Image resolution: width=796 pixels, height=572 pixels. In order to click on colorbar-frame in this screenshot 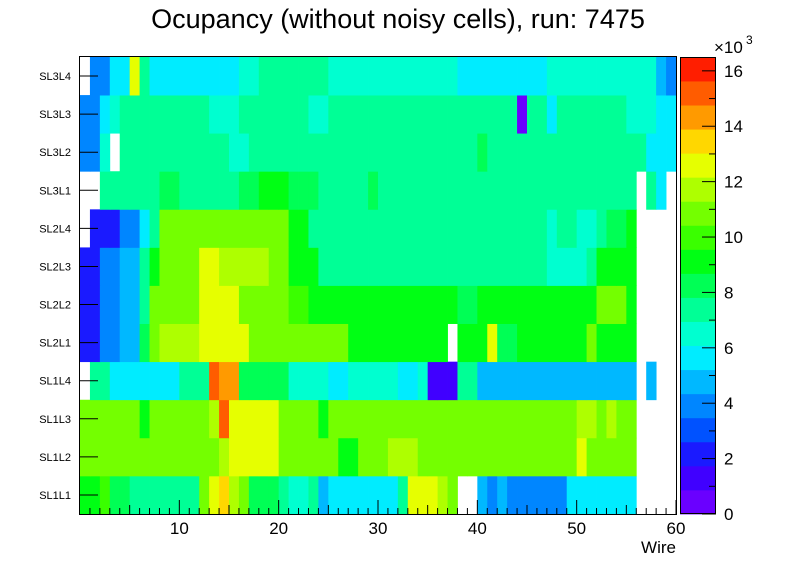, I will do `click(698, 285)`.